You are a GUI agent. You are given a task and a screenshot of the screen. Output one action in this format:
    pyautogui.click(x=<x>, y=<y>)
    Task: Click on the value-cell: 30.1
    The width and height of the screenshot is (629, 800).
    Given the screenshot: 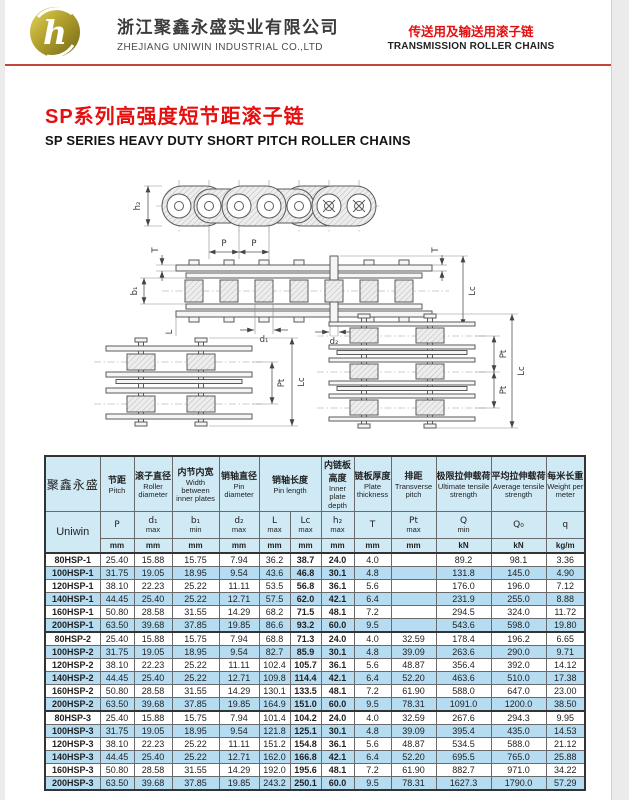 What is the action you would take?
    pyautogui.click(x=337, y=731)
    